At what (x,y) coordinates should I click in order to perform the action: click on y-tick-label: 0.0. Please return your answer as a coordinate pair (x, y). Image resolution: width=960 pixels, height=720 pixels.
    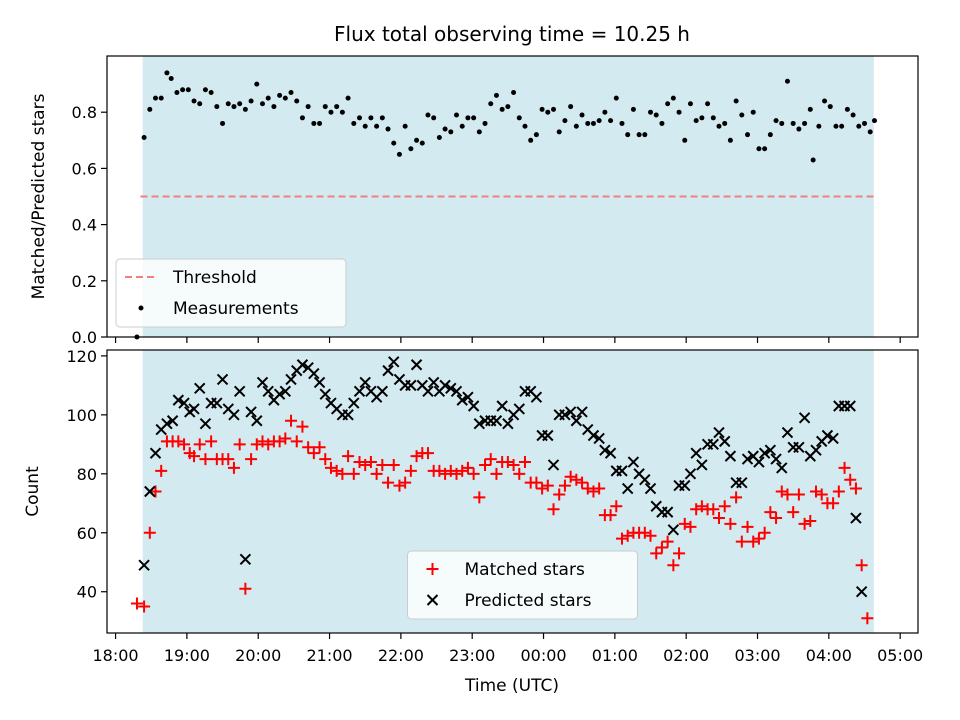
    Looking at the image, I should click on (84, 337).